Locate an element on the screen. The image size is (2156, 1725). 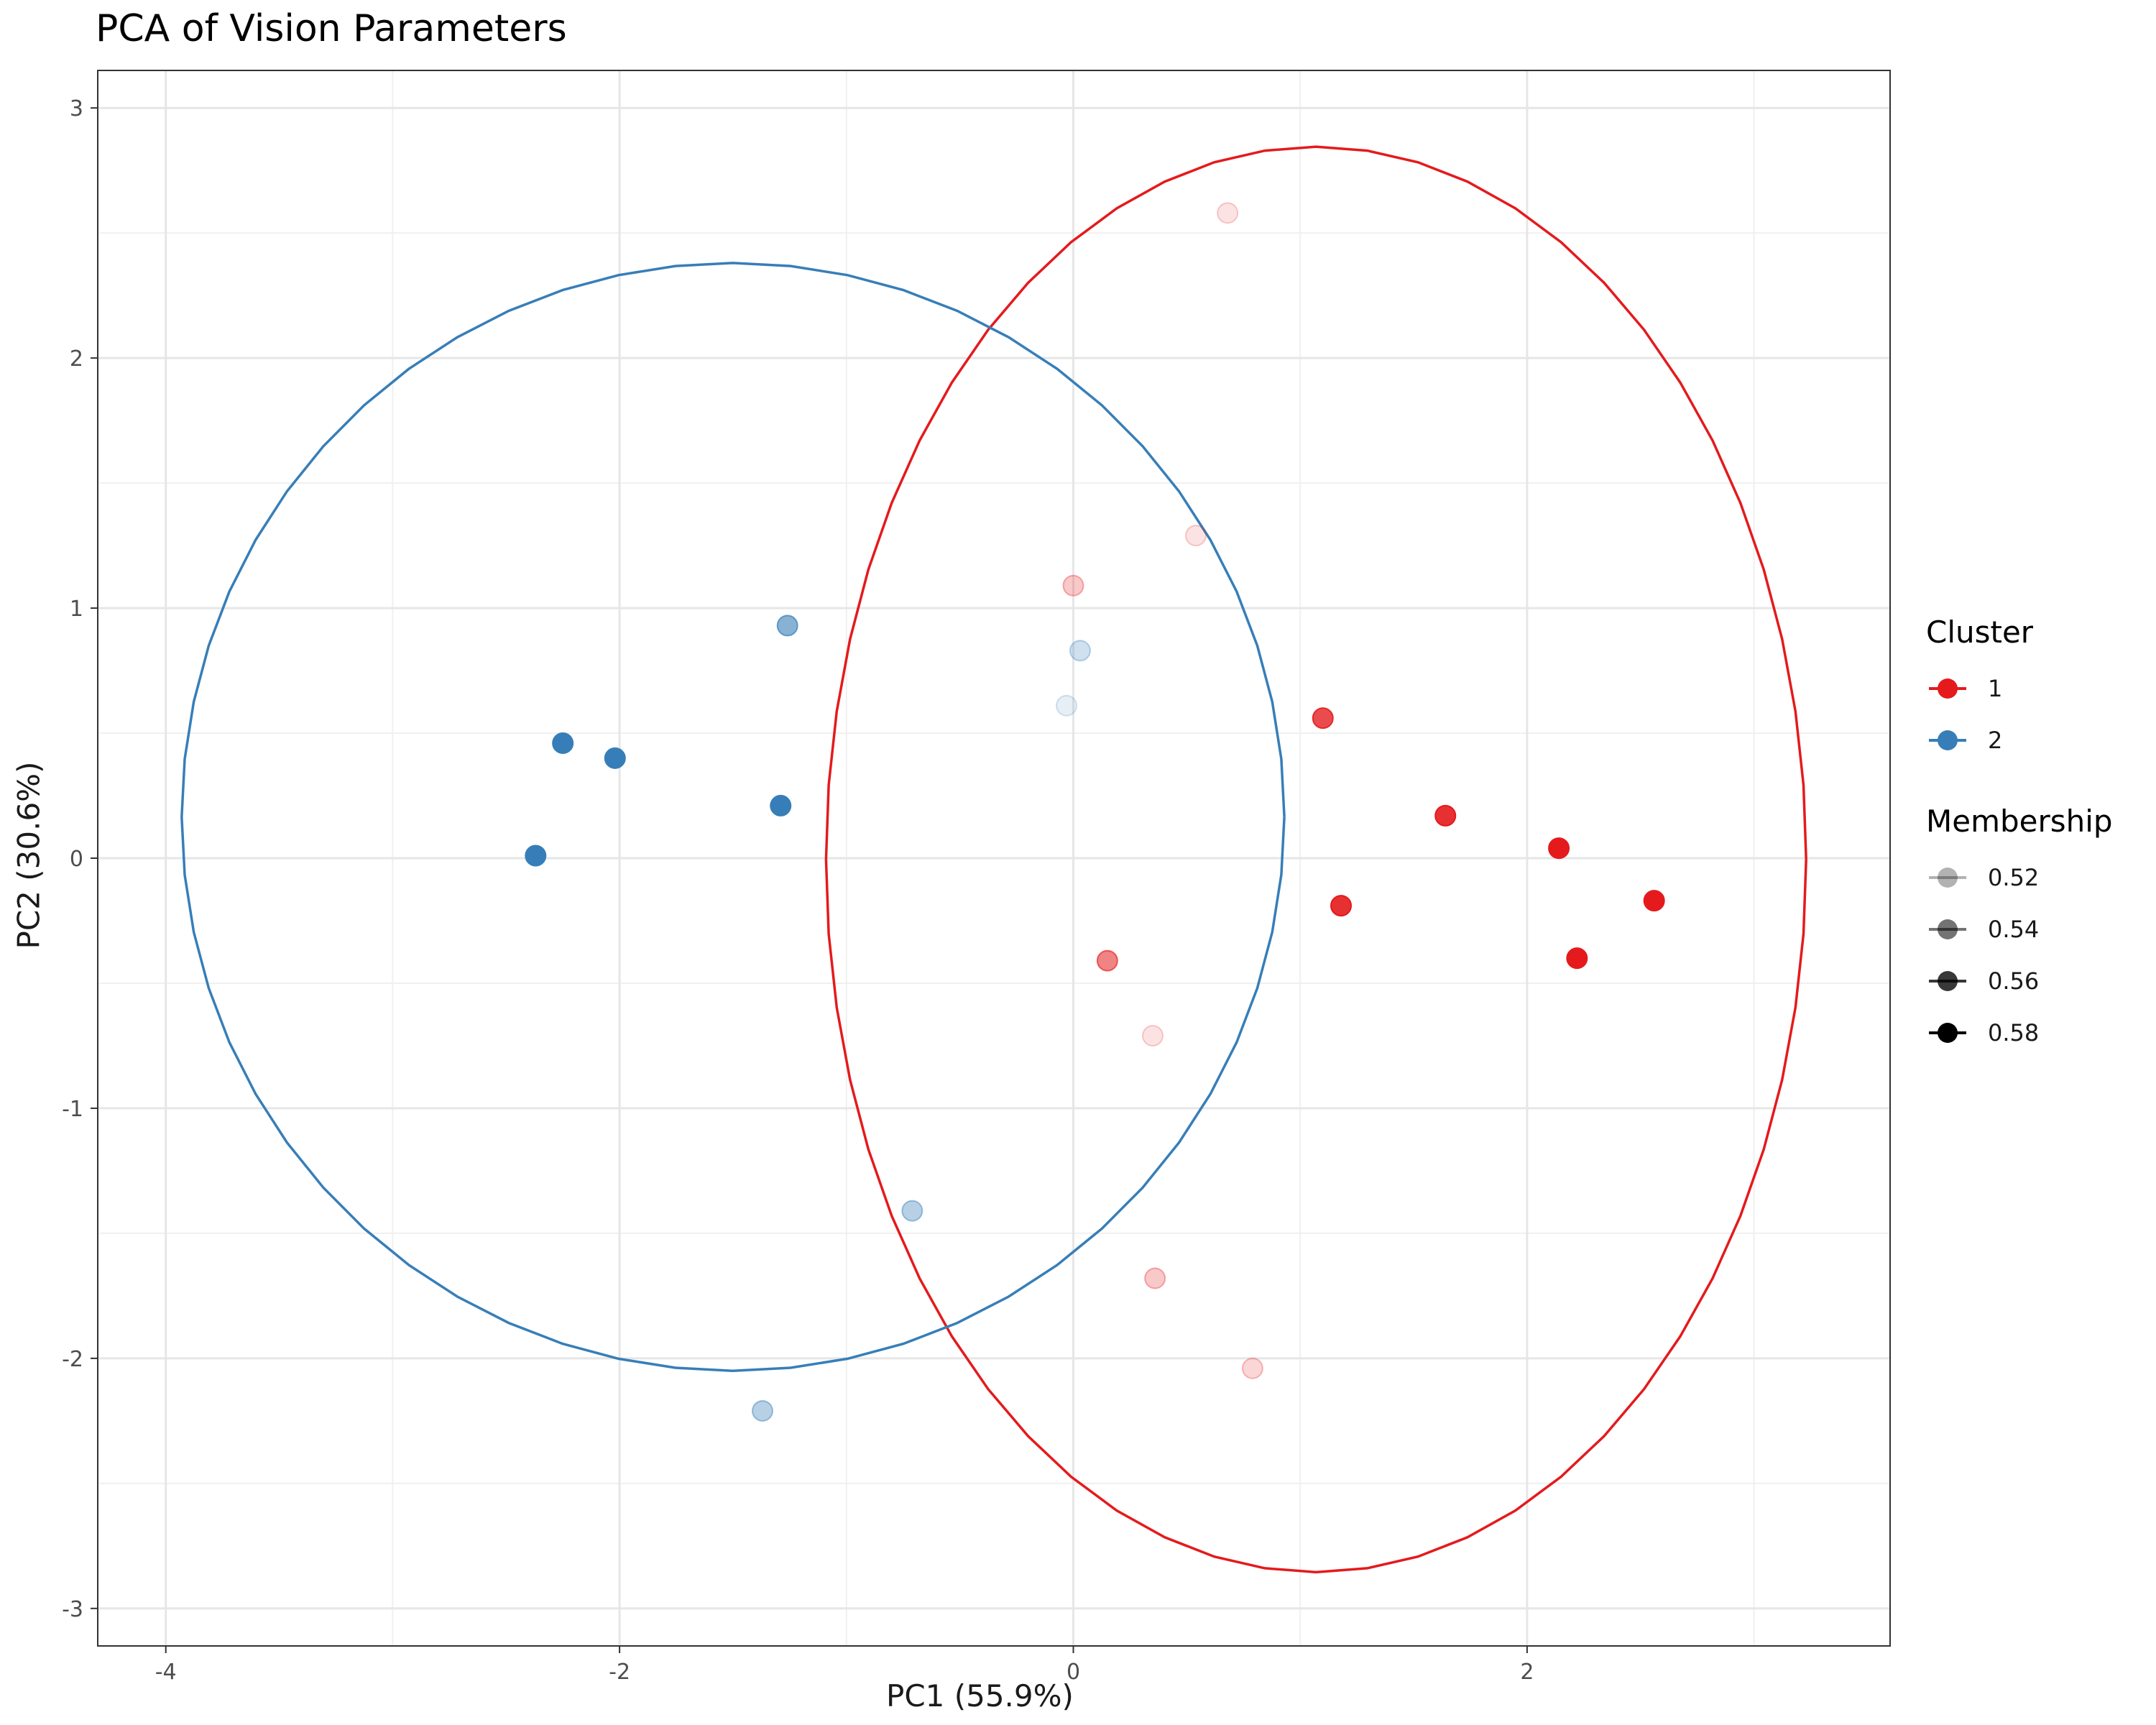
cluster-legend-title: Cluster is located at coordinates (1980, 632).